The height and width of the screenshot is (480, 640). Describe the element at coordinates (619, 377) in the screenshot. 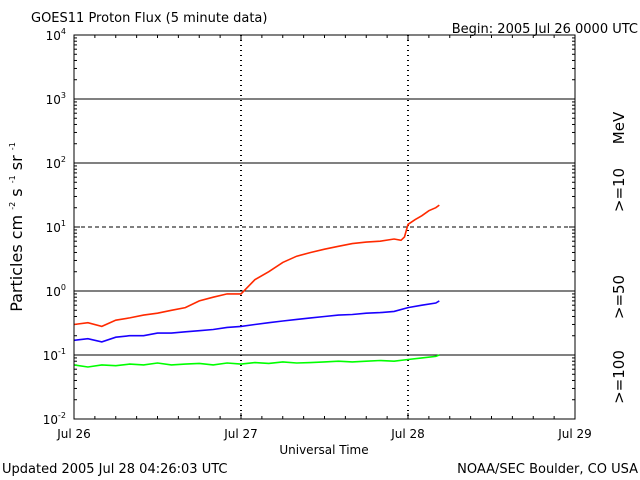

I see `legend-entry-ge100: >=100` at that location.